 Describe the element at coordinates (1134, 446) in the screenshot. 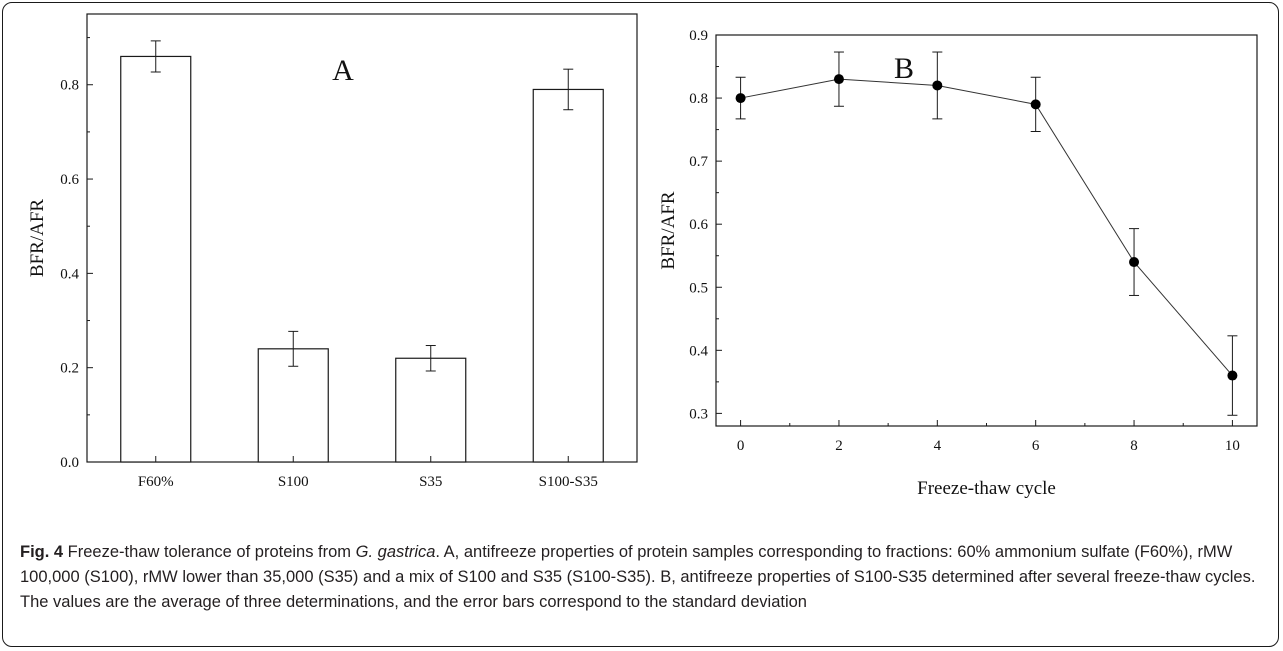

I see `panel-b-xtick-label: 8` at that location.